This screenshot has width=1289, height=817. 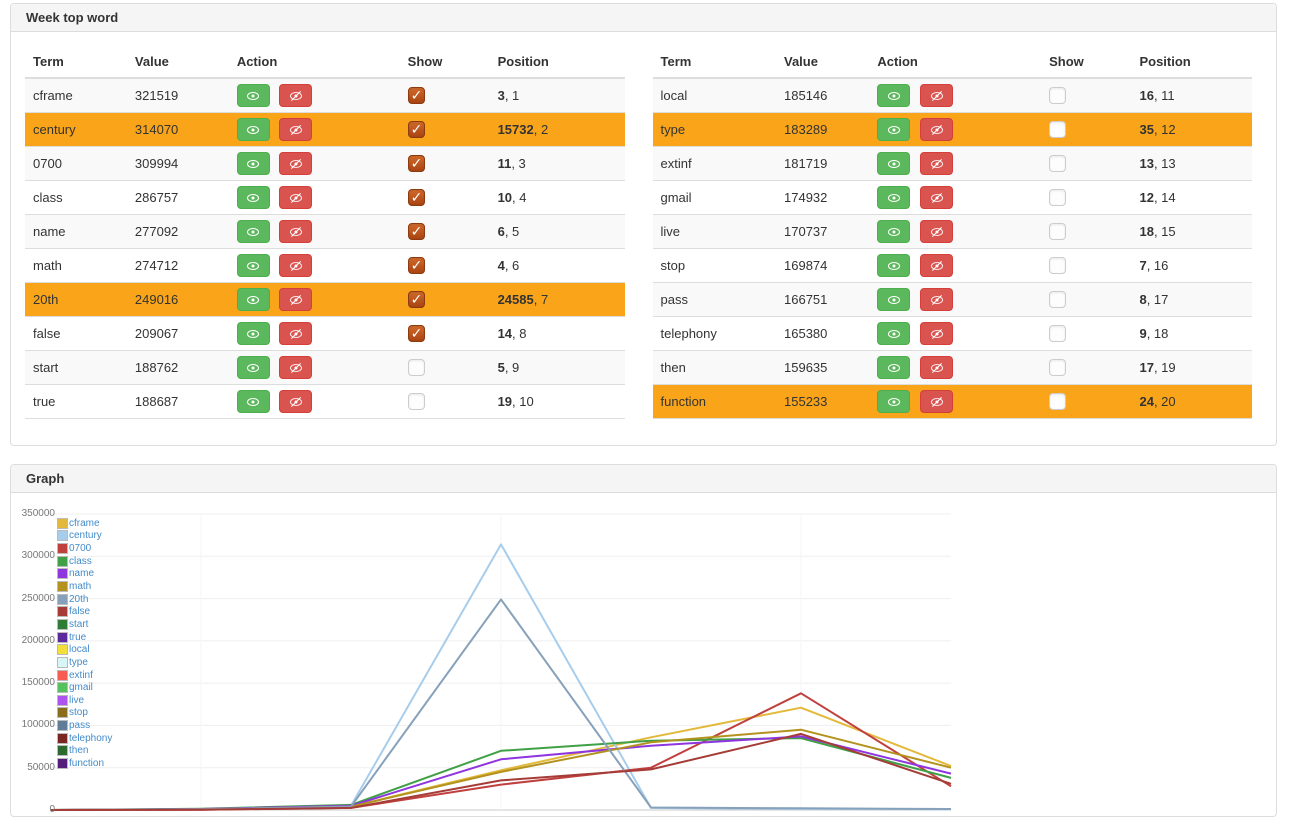 What do you see at coordinates (84, 751) in the screenshot?
I see `legend-item-then: then` at bounding box center [84, 751].